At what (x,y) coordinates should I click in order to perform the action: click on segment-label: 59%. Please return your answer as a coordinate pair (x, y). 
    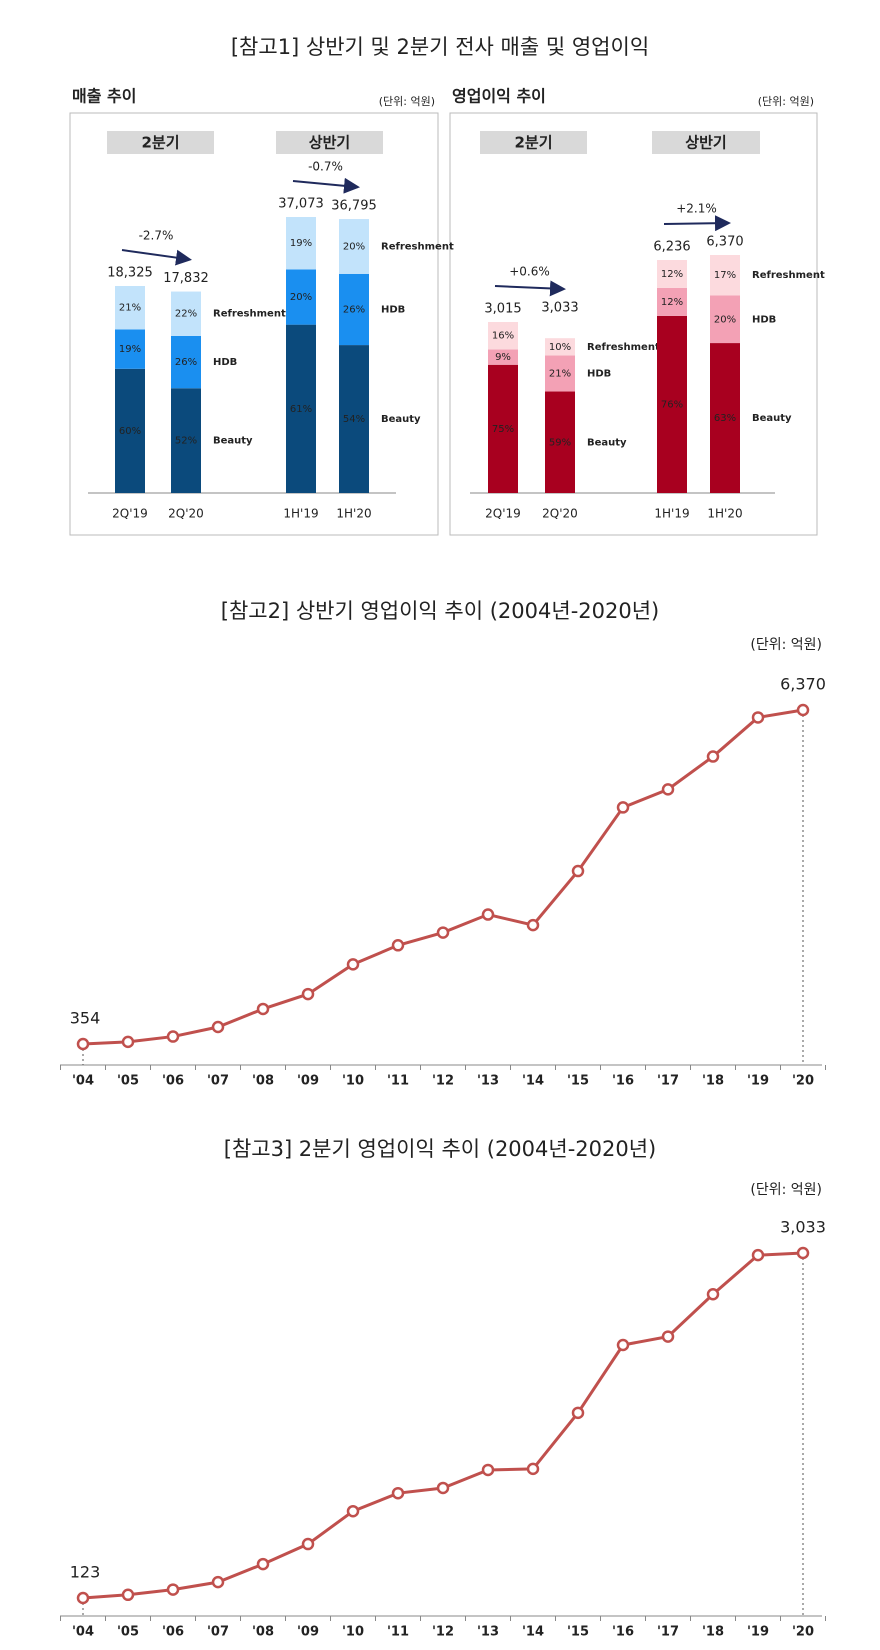
    Looking at the image, I should click on (560, 442).